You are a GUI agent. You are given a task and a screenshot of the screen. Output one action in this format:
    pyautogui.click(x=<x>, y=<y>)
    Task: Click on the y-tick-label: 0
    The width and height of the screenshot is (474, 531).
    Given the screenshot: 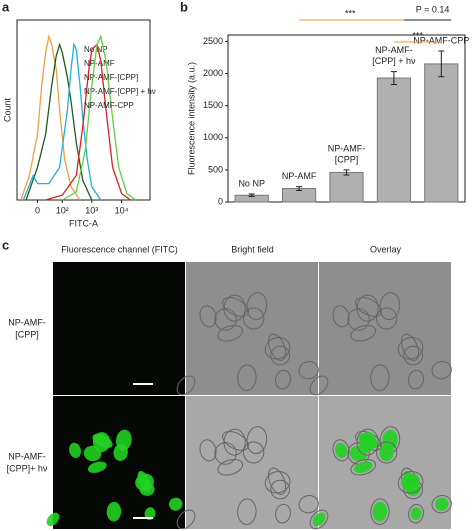 What is the action you would take?
    pyautogui.click(x=220, y=201)
    